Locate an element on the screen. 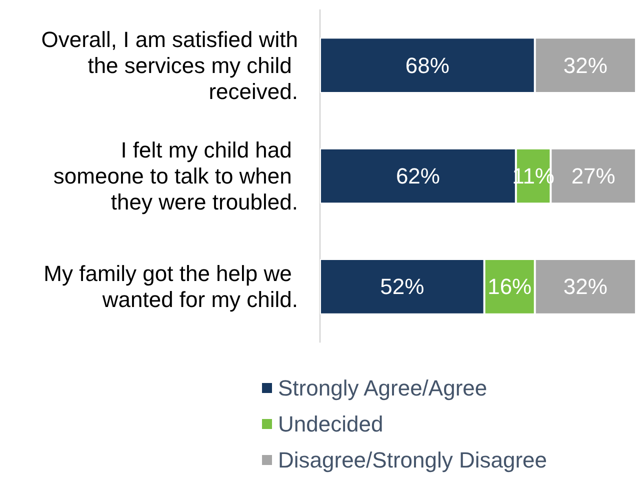 The height and width of the screenshot is (492, 636). data-label: 16% is located at coordinates (510, 287).